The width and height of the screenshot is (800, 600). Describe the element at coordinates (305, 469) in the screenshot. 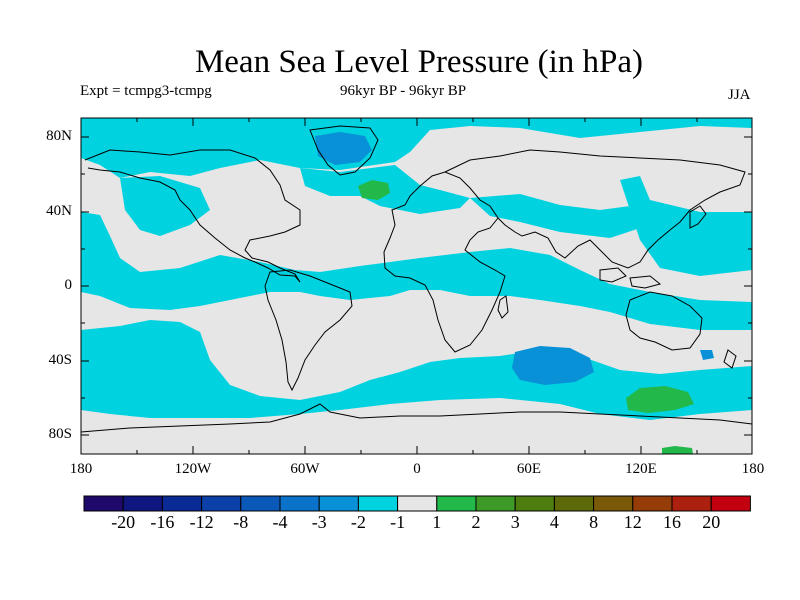

I see `lon-label-60w: 60W` at that location.